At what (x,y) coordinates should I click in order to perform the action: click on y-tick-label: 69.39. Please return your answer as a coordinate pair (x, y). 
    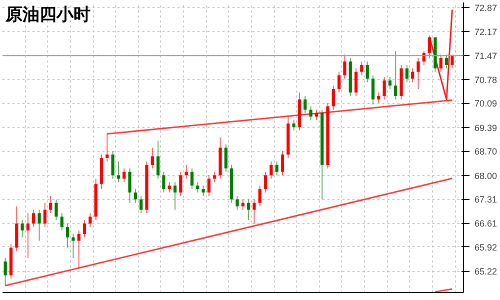
    Looking at the image, I should click on (486, 127).